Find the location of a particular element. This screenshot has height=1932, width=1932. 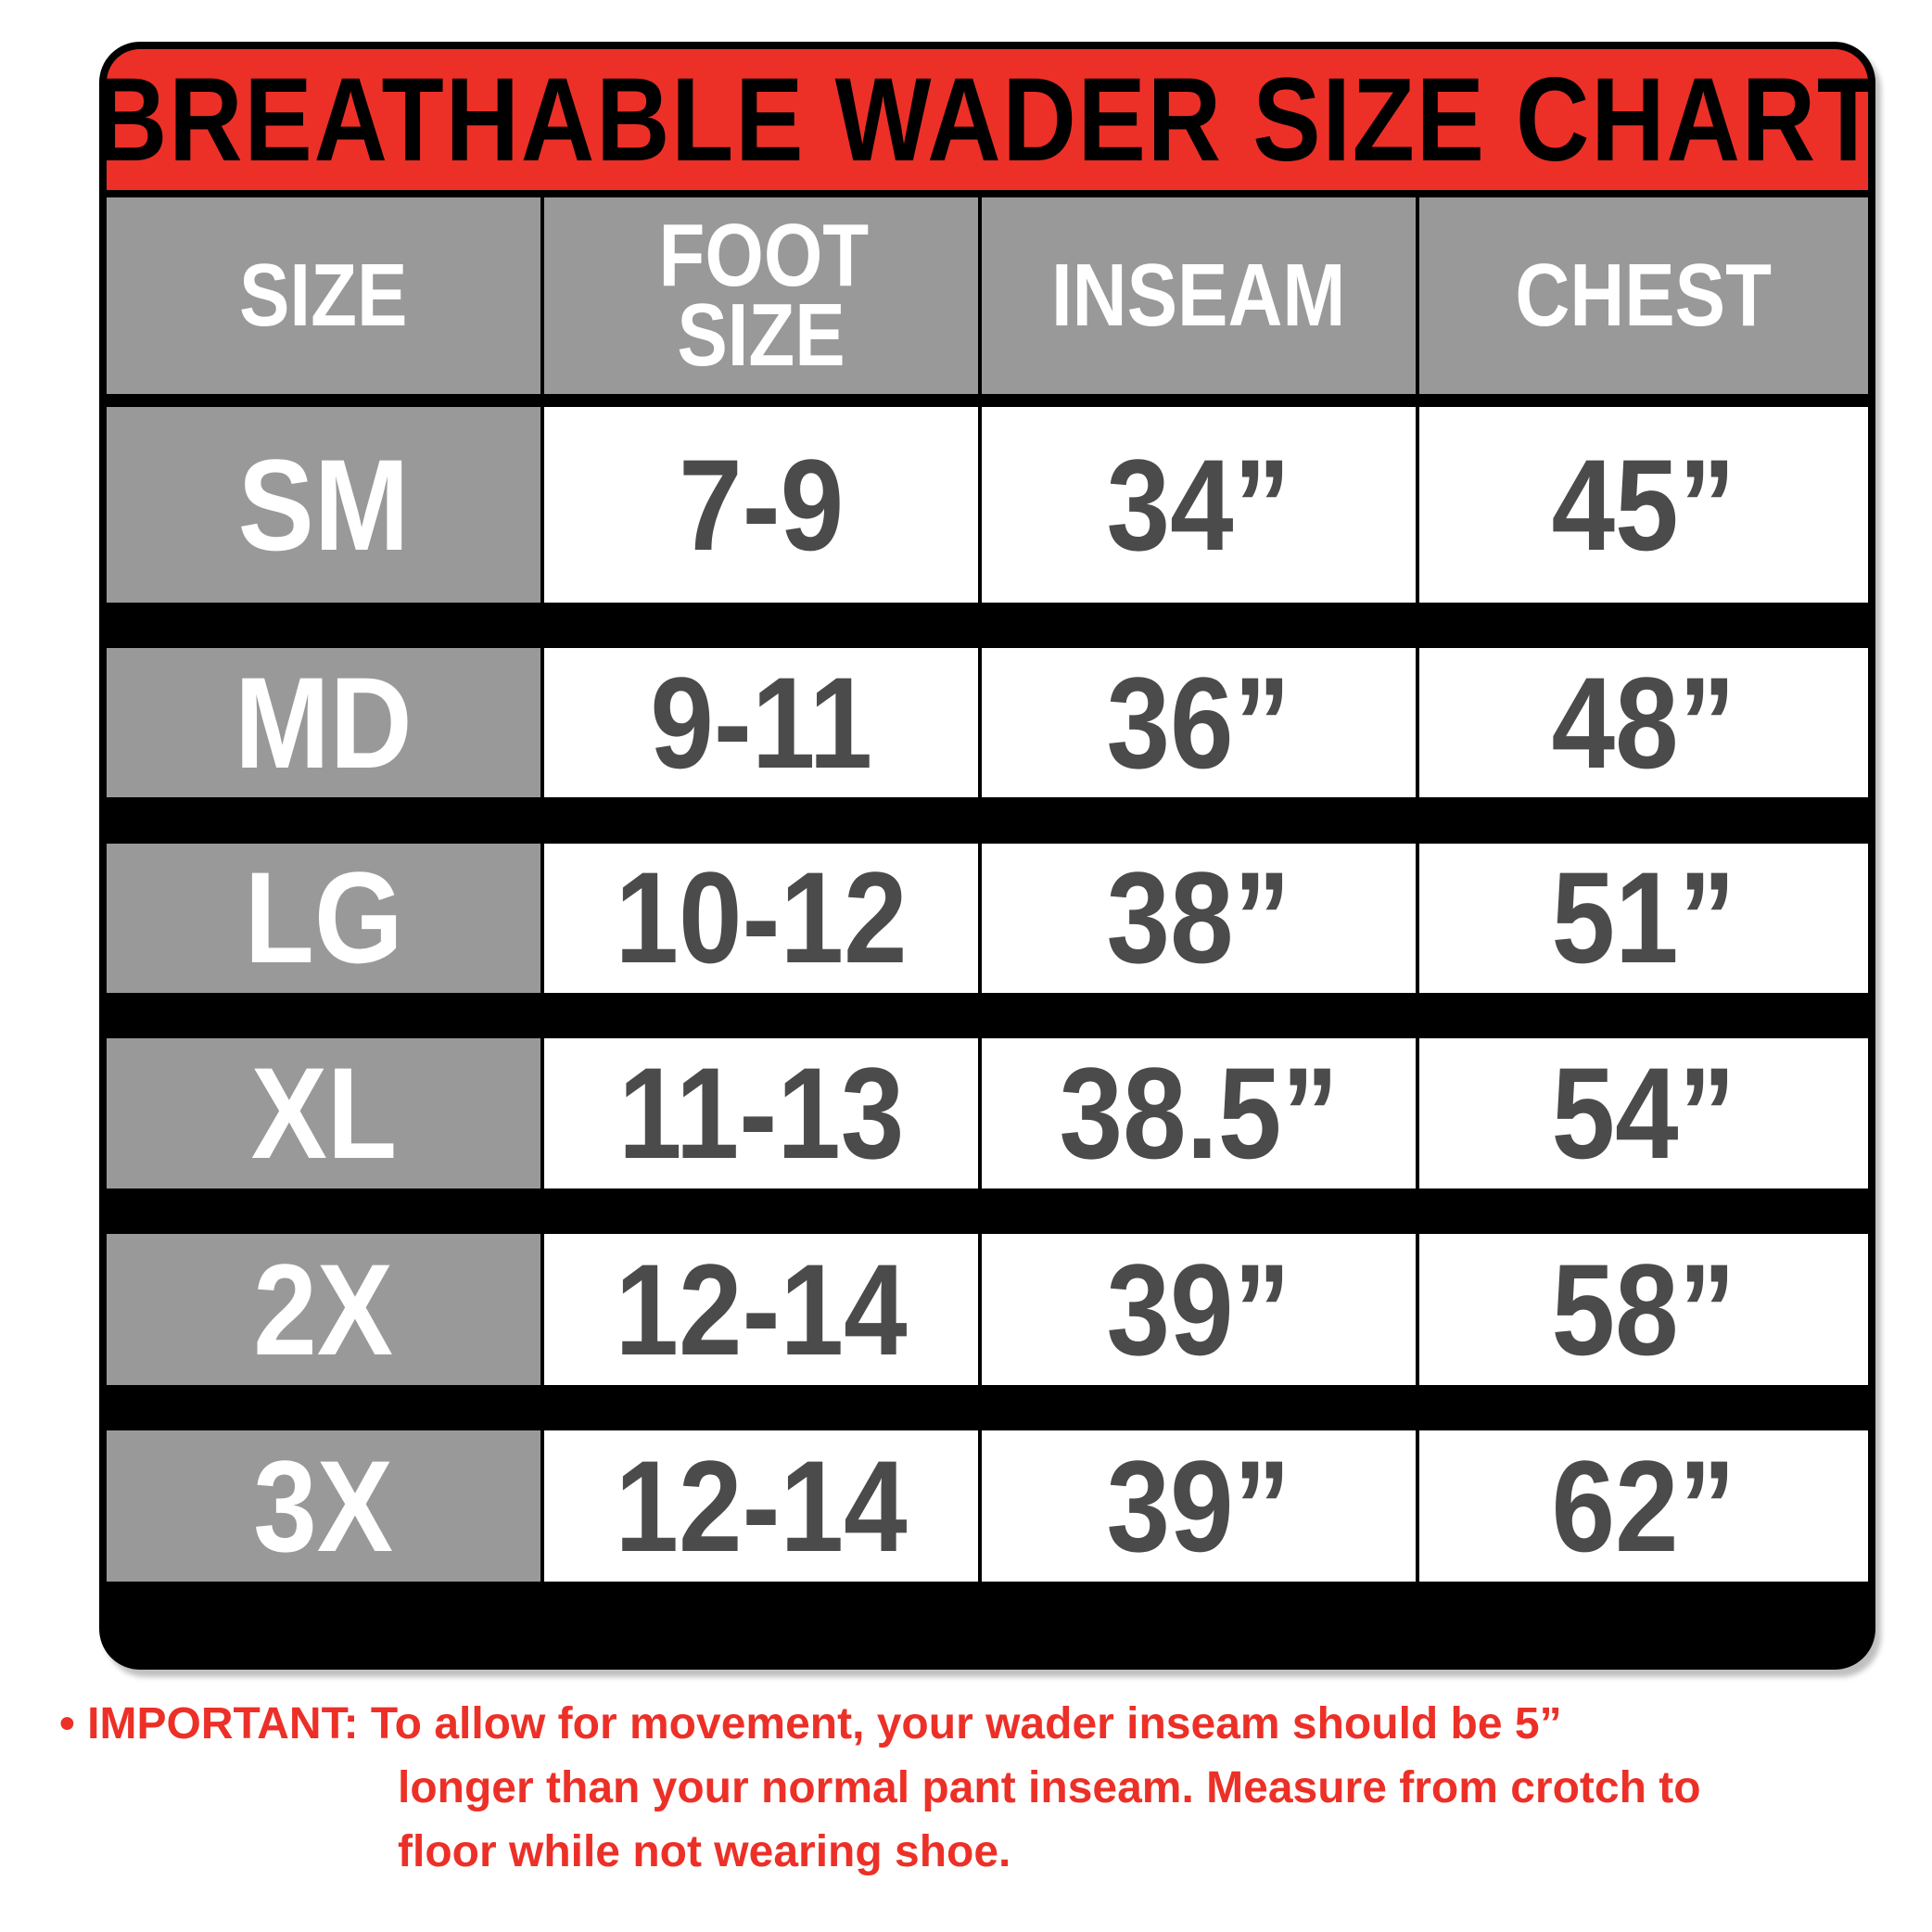

cell-foot: 11-13 is located at coordinates (763, 1115).